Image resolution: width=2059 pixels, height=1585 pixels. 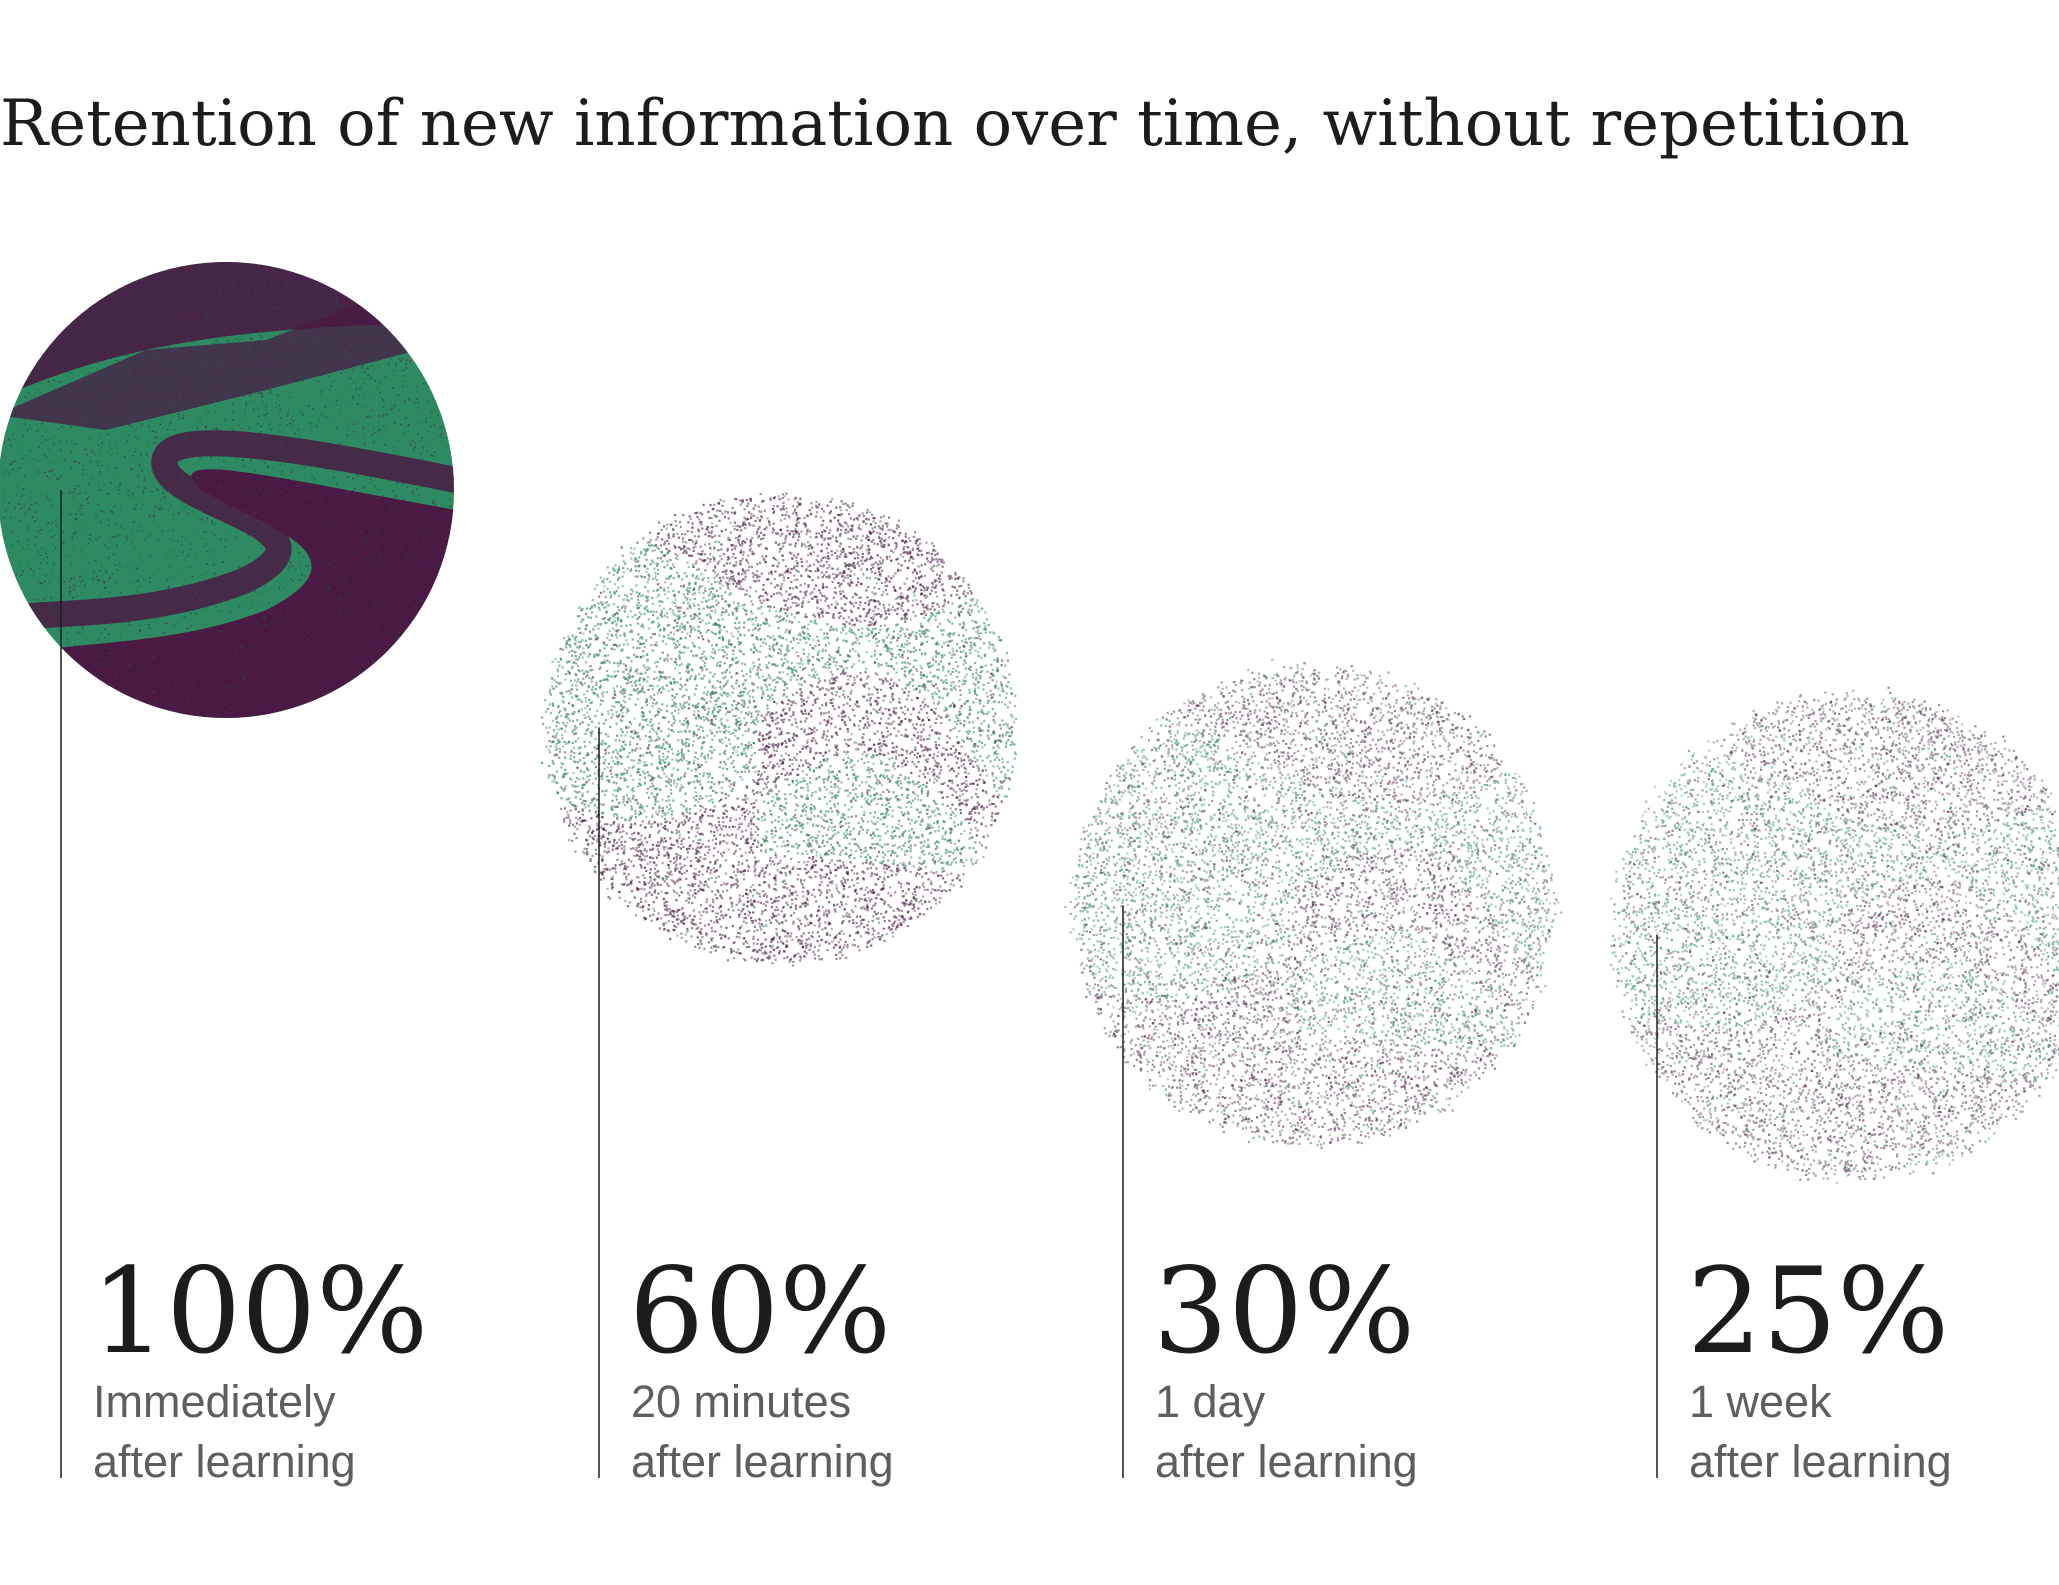 I want to click on value-label-4: 25%, so click(x=1818, y=1311).